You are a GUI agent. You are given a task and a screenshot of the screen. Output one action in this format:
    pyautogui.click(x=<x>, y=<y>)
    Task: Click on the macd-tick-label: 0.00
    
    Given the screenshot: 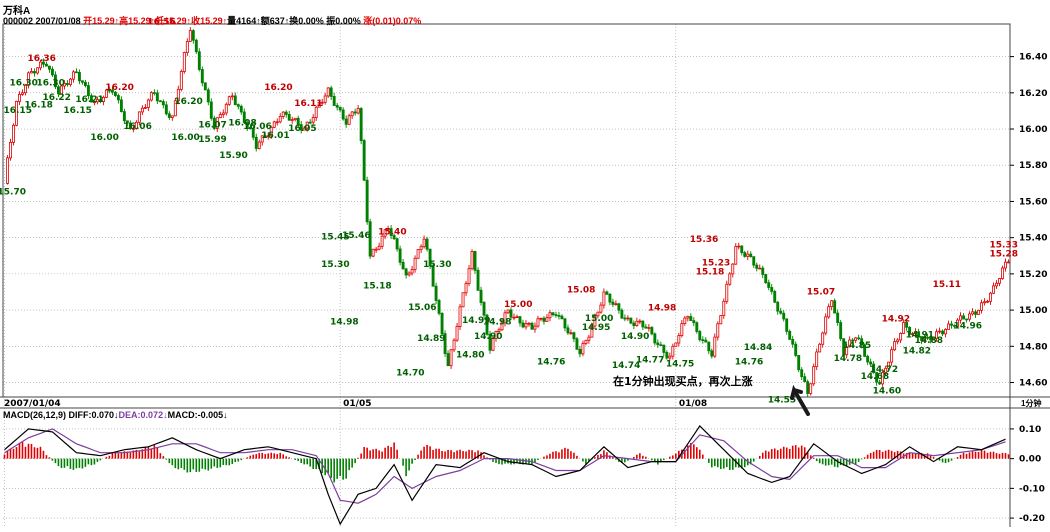 What is the action you would take?
    pyautogui.click(x=1030, y=460)
    